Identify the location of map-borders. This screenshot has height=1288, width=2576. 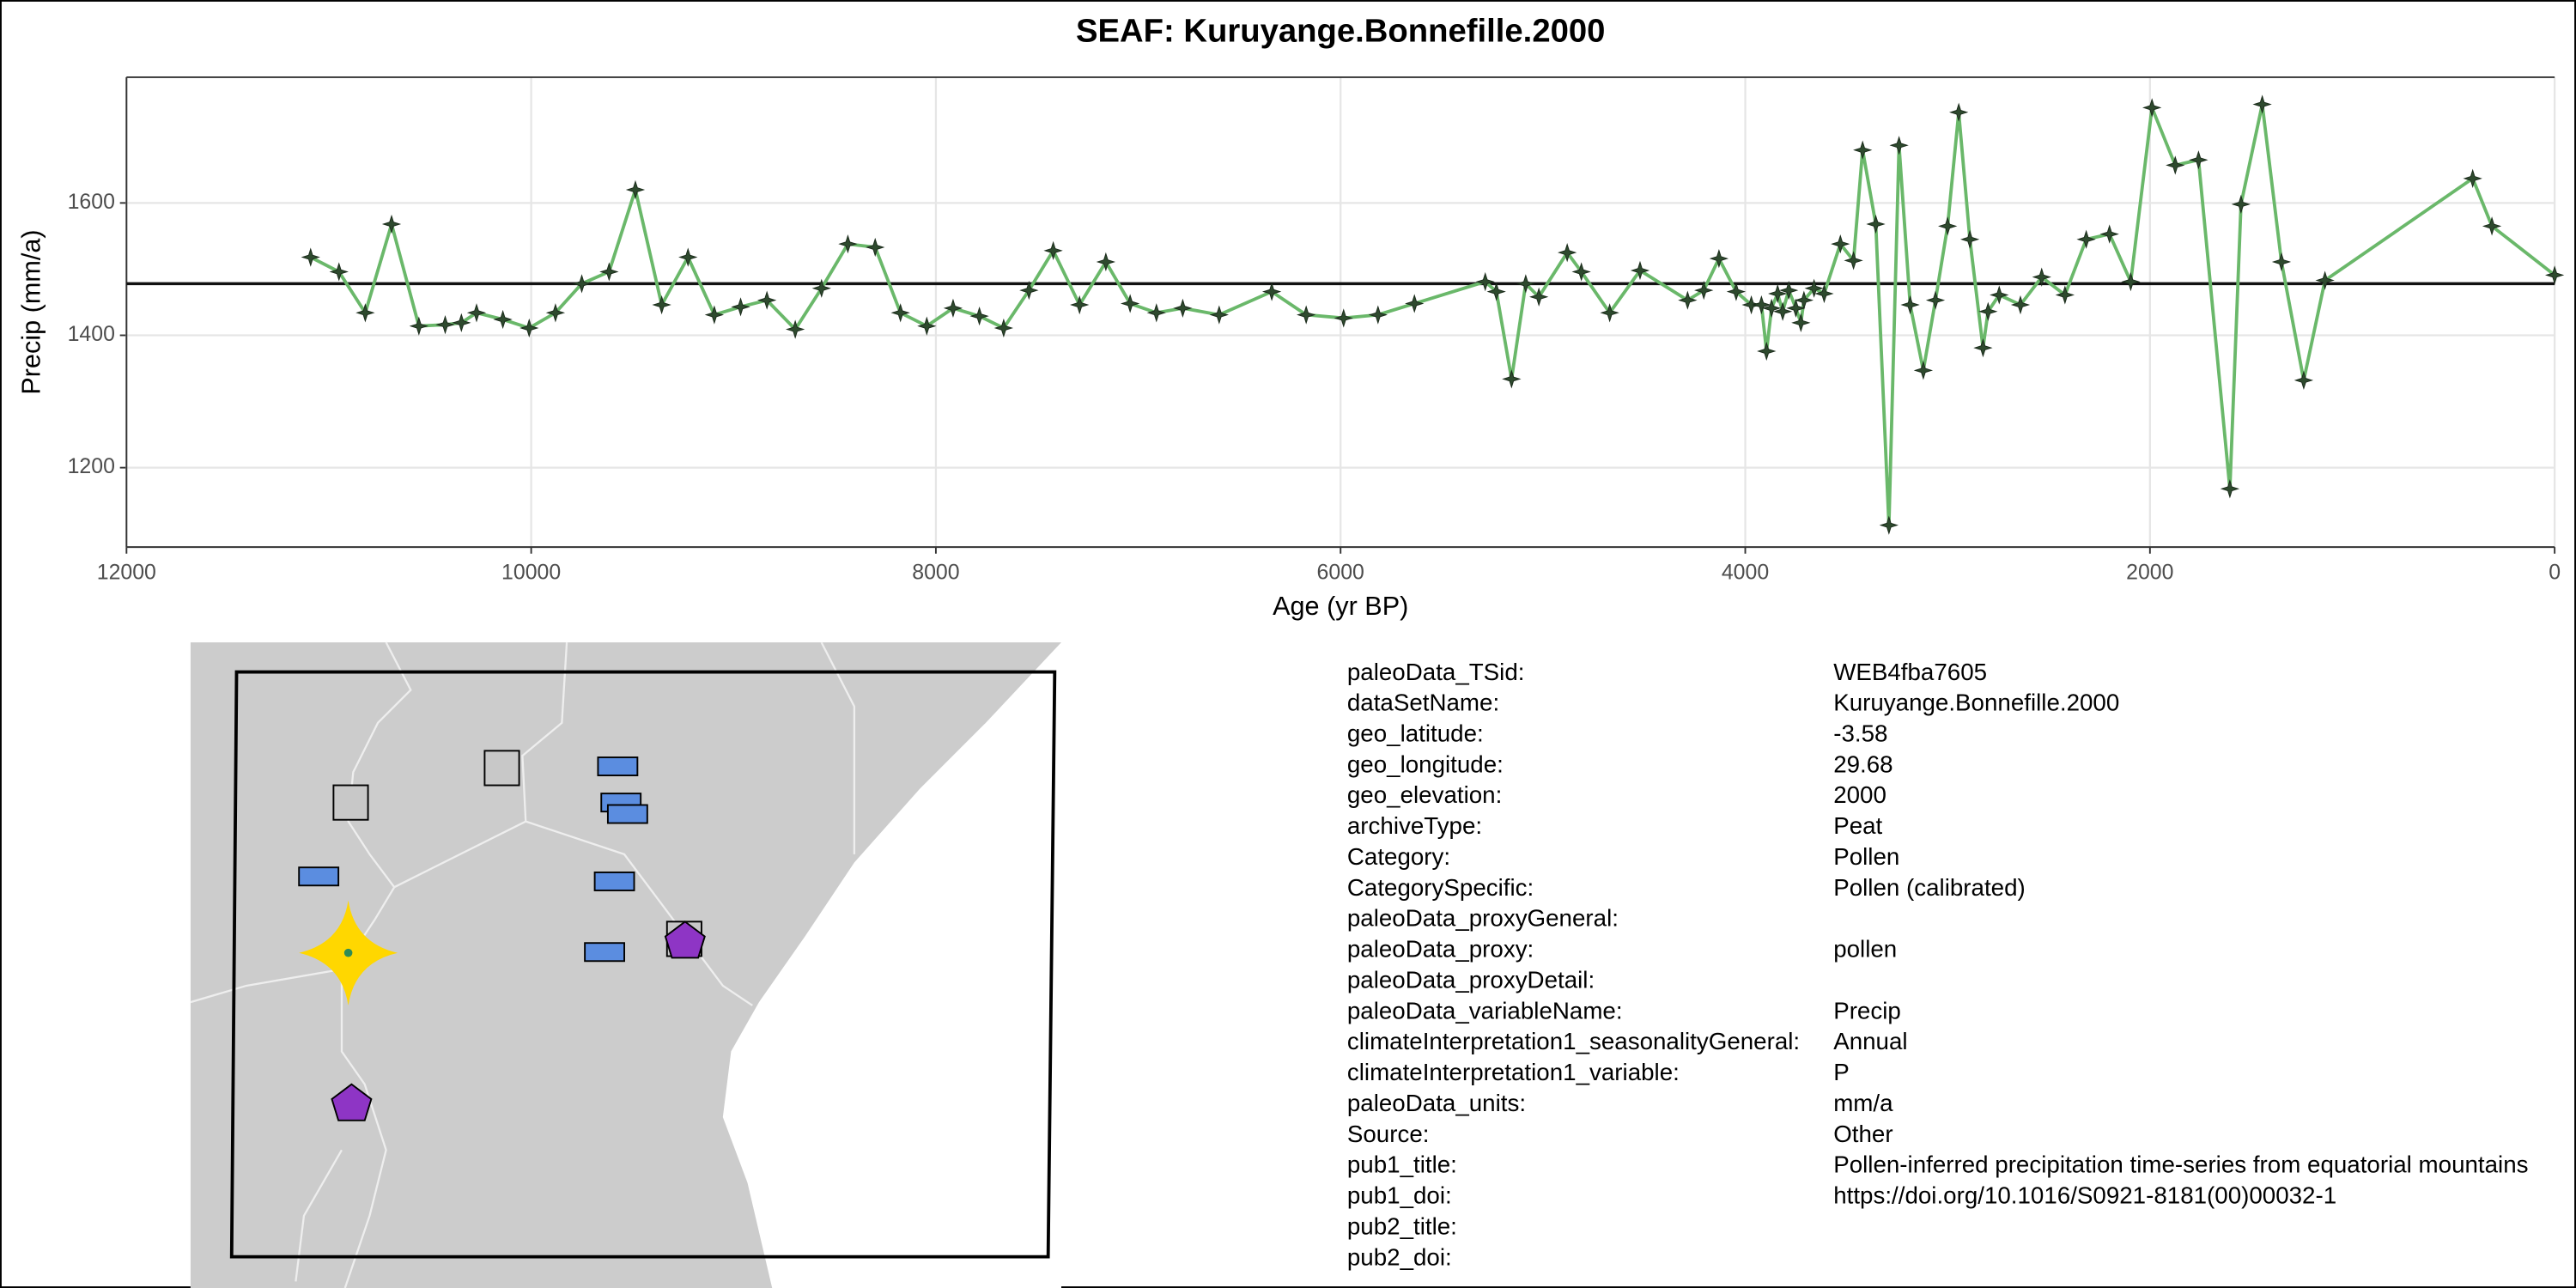
(523, 965).